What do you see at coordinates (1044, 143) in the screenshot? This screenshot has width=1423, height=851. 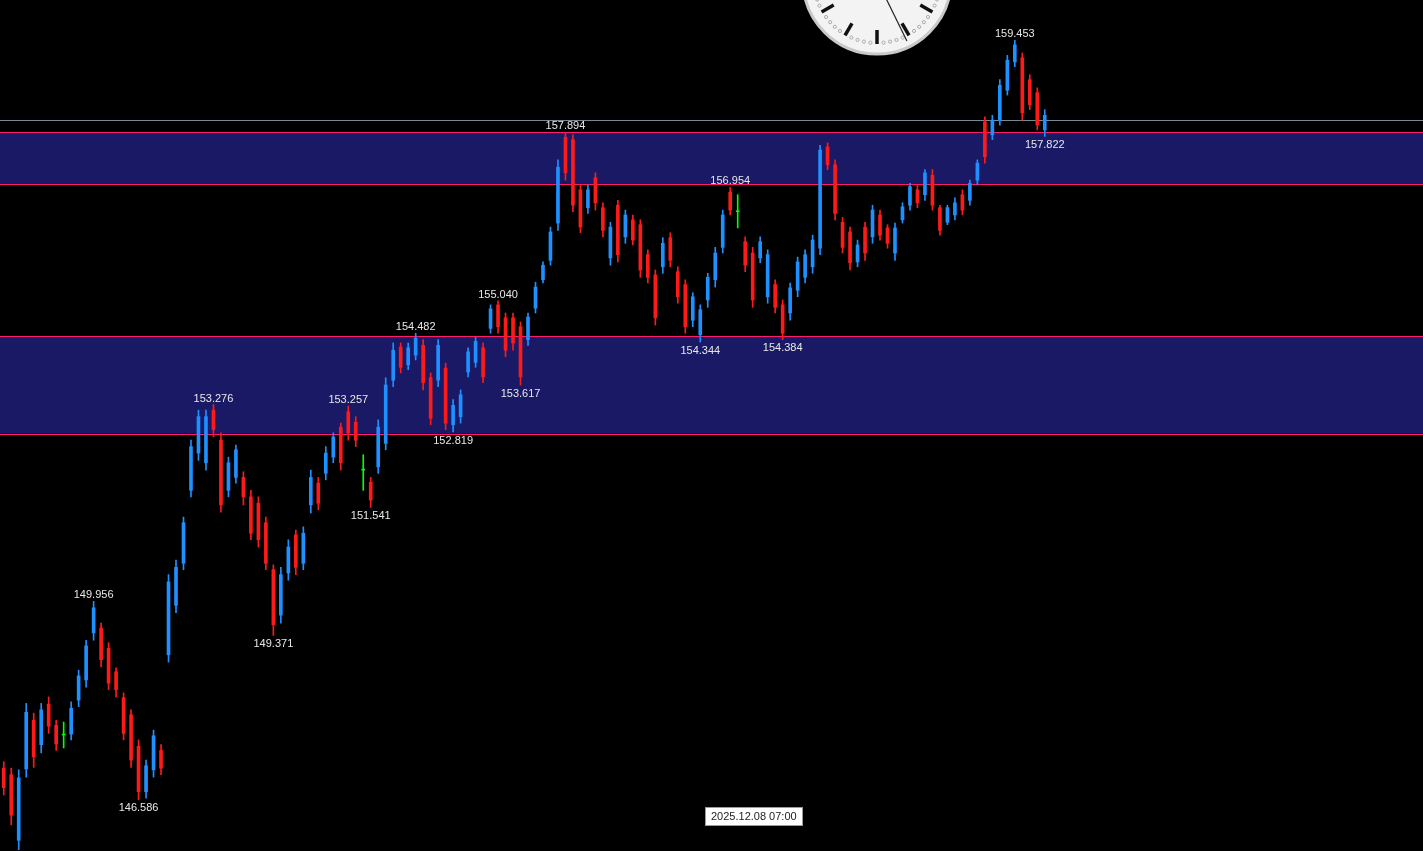 I see `text: 157.822` at bounding box center [1044, 143].